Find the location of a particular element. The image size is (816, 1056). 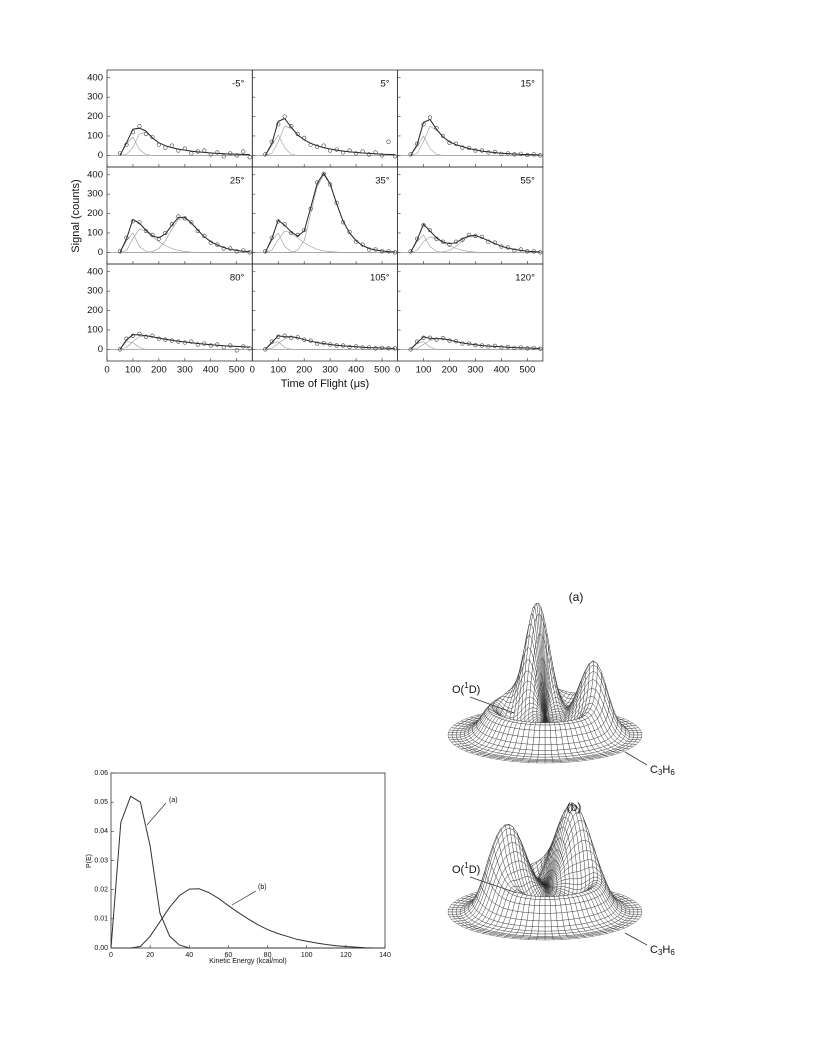

panel-label: 35° is located at coordinates (382, 181).